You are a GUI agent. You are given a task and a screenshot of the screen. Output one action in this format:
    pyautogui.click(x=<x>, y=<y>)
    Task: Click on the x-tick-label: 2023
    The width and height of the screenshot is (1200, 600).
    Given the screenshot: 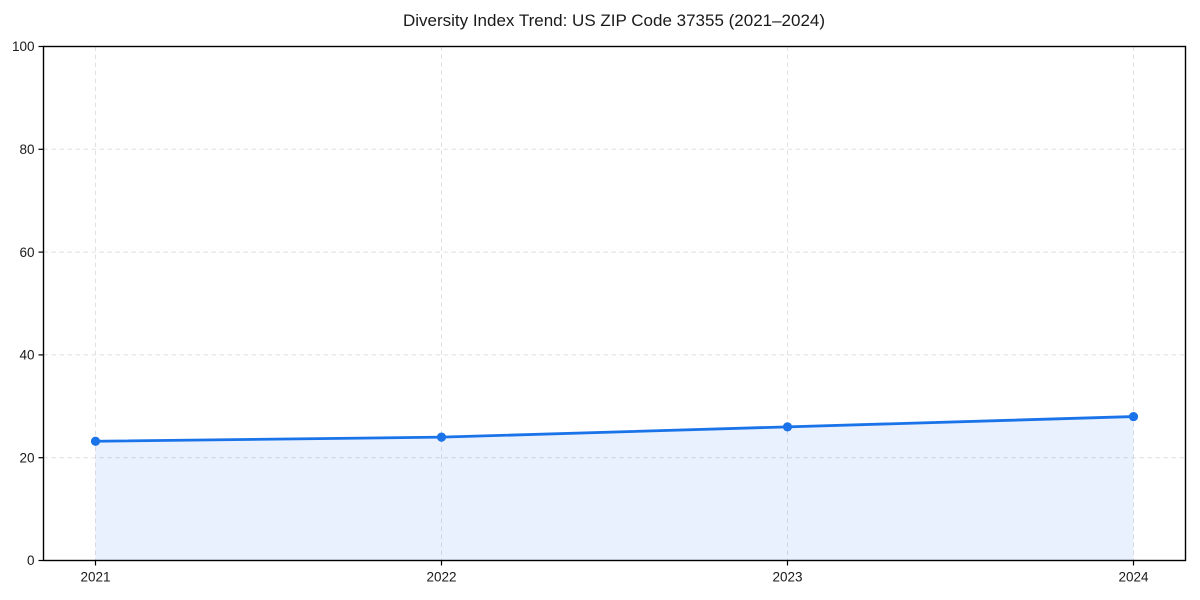 What is the action you would take?
    pyautogui.click(x=787, y=577)
    